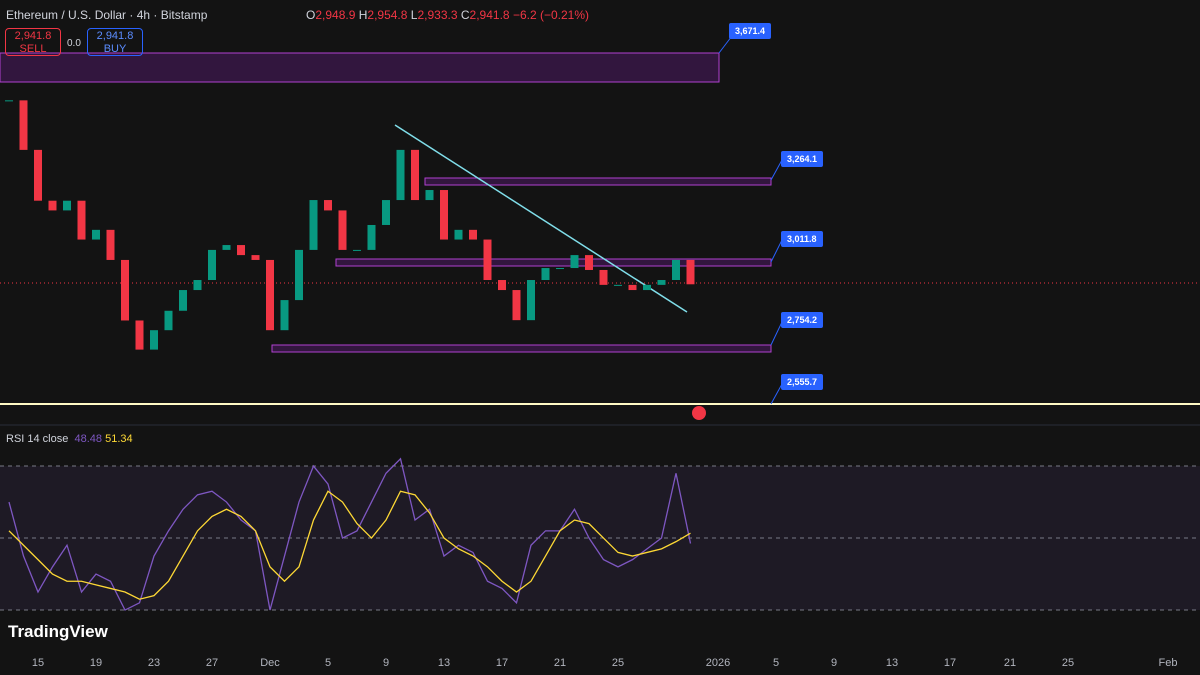 The width and height of the screenshot is (1200, 675). I want to click on rsi-ma-line, so click(349, 545).